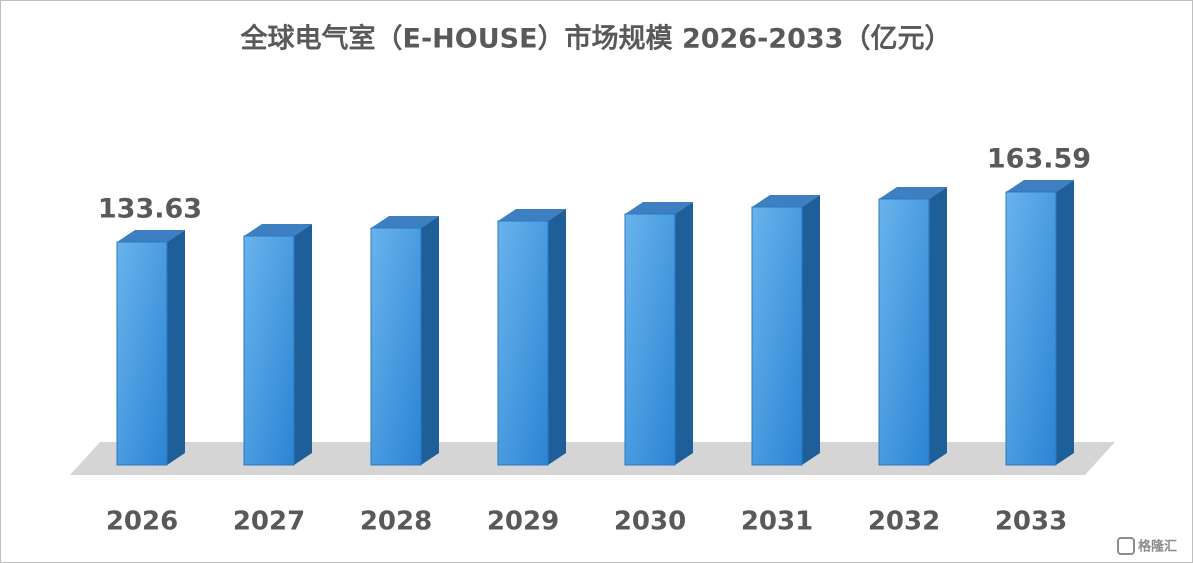  I want to click on floor-shadow, so click(592, 458).